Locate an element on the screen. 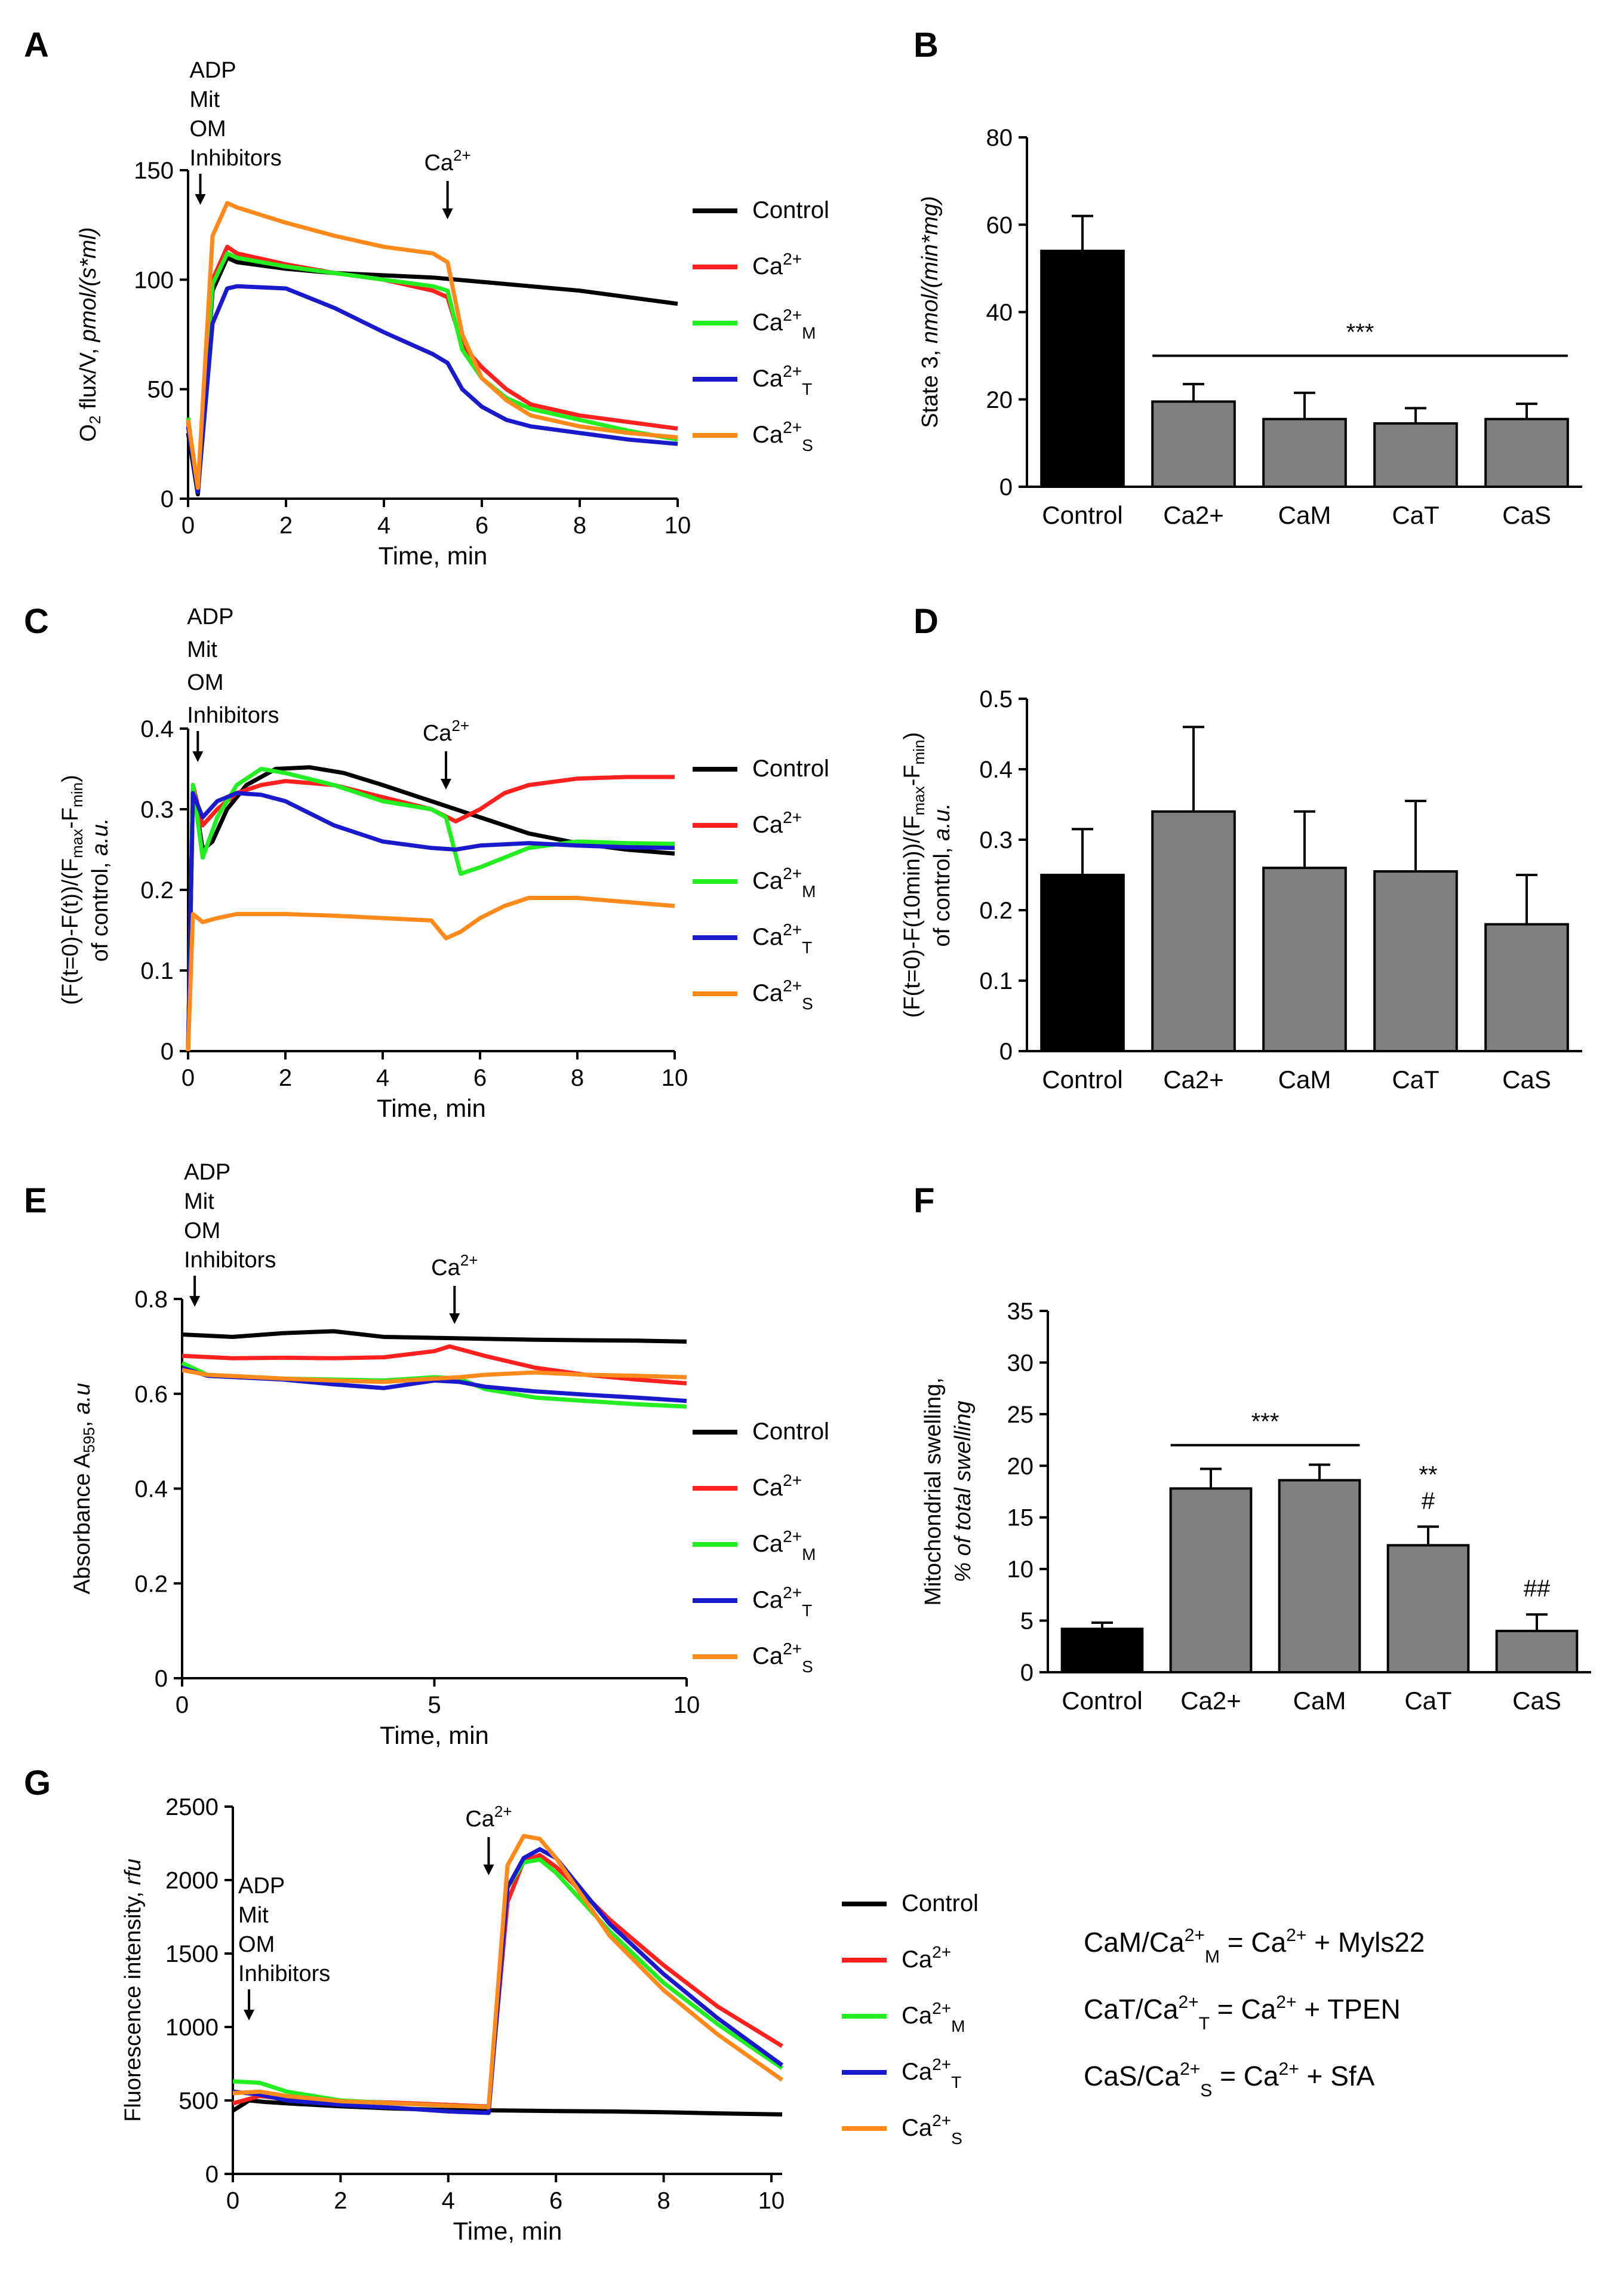 The height and width of the screenshot is (2285, 1624). x-tick-label: 5 is located at coordinates (434, 1705).